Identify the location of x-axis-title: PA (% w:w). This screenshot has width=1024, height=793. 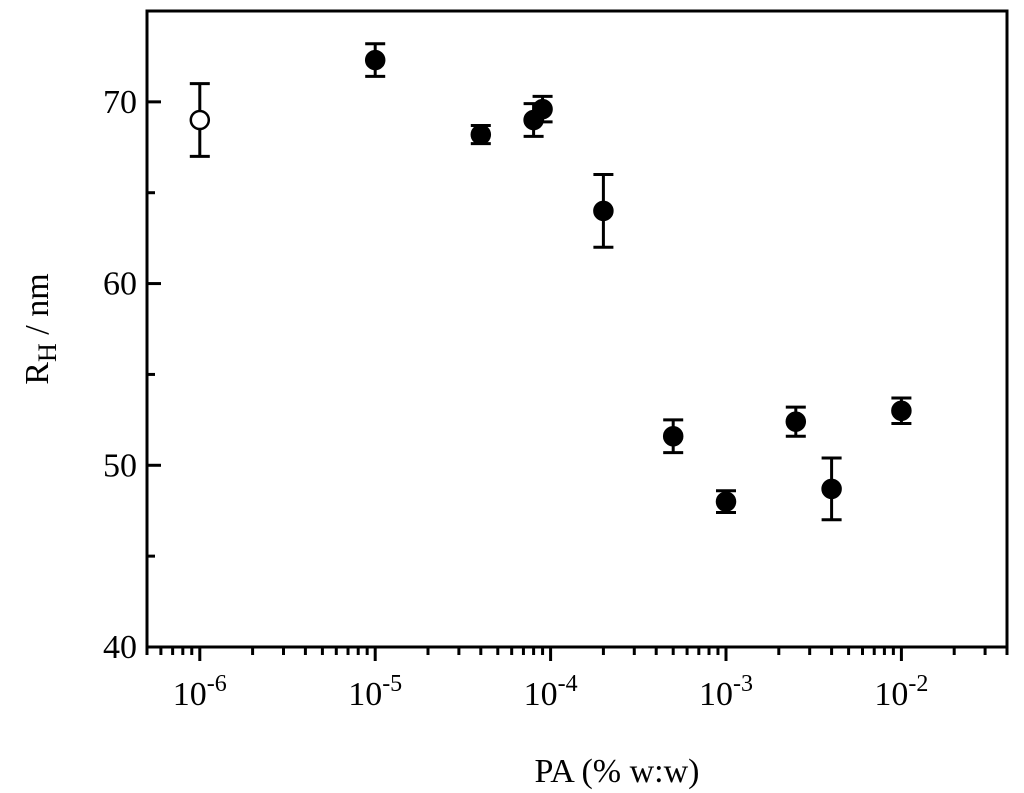
(617, 771).